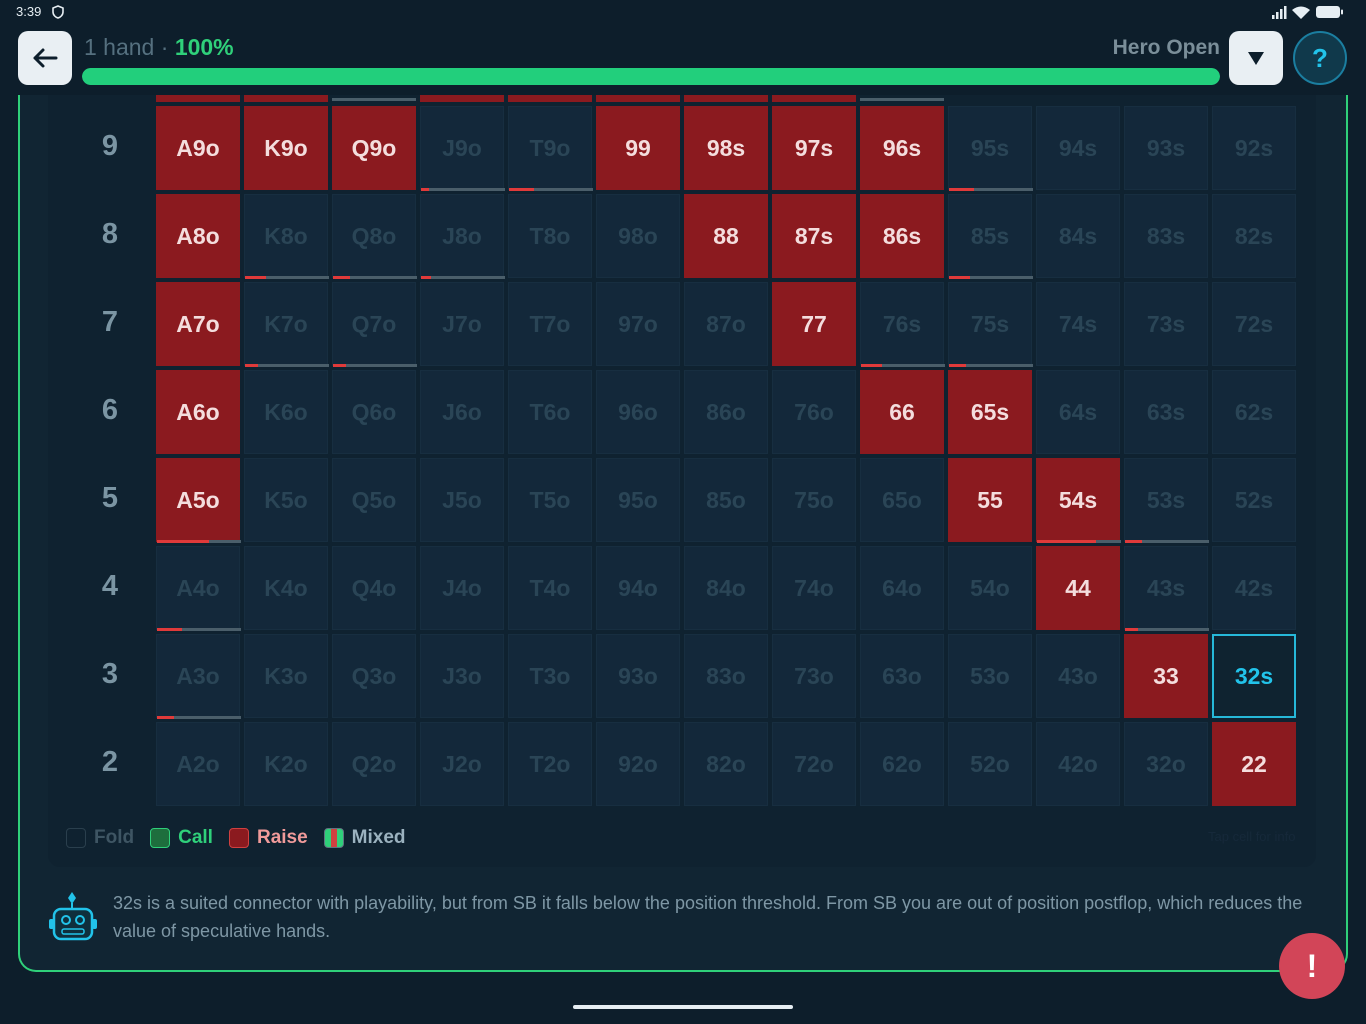  I want to click on hand-cell: 43o, so click(1078, 676).